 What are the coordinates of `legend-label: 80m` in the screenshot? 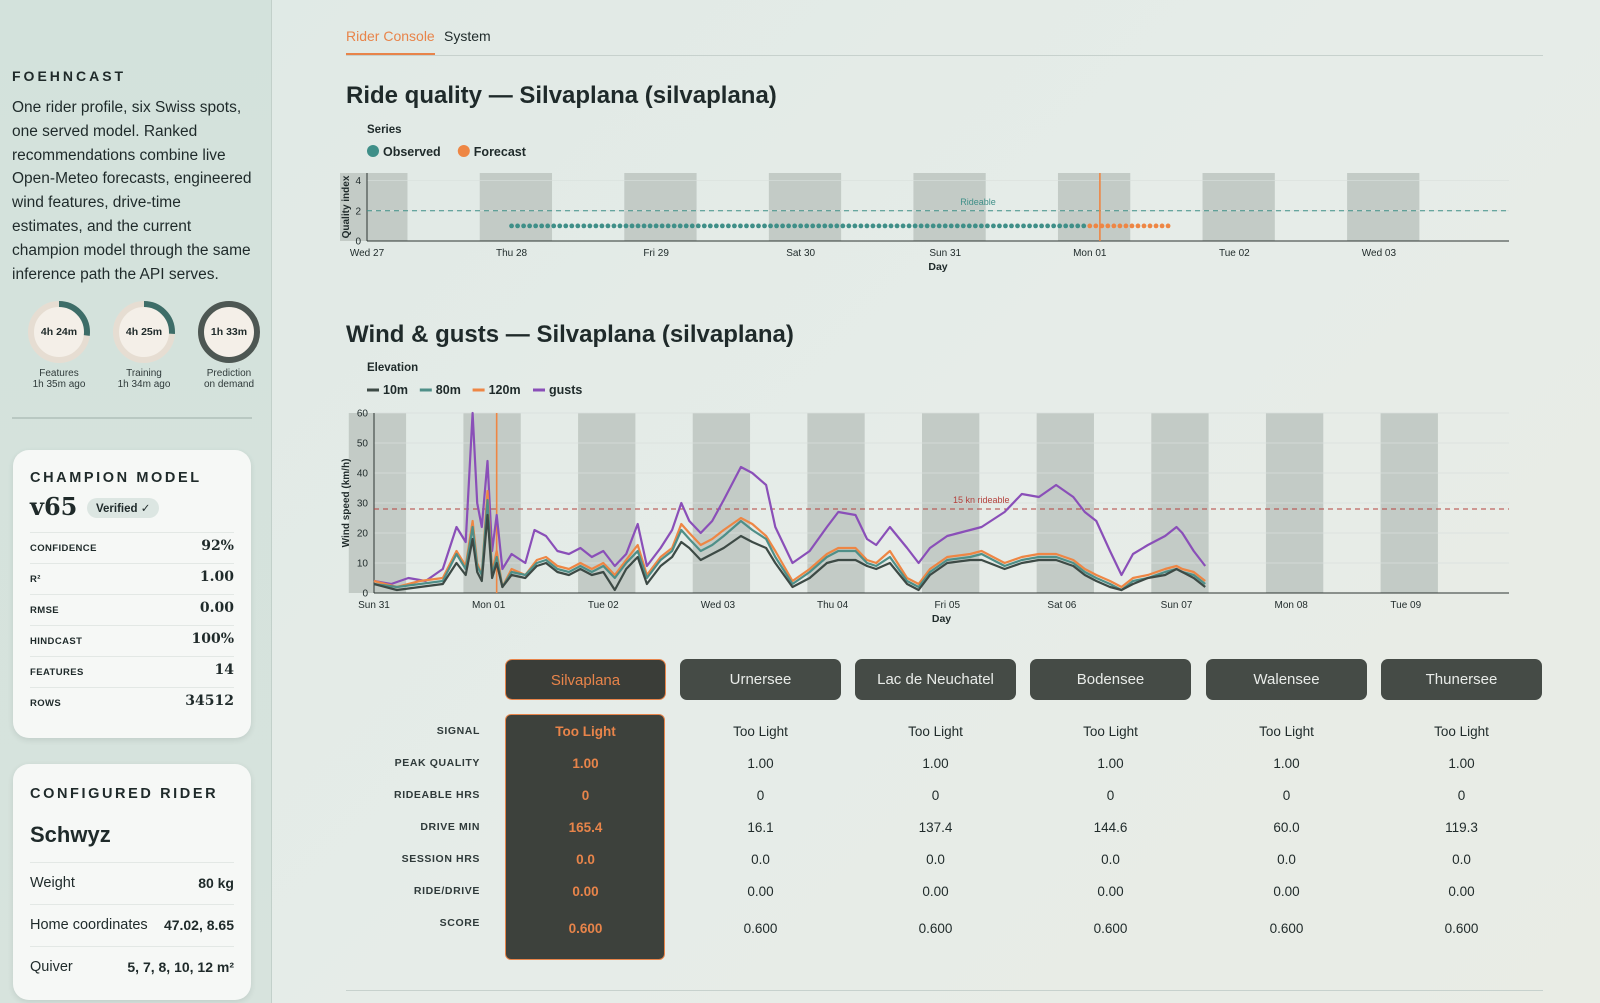 It's located at (448, 390).